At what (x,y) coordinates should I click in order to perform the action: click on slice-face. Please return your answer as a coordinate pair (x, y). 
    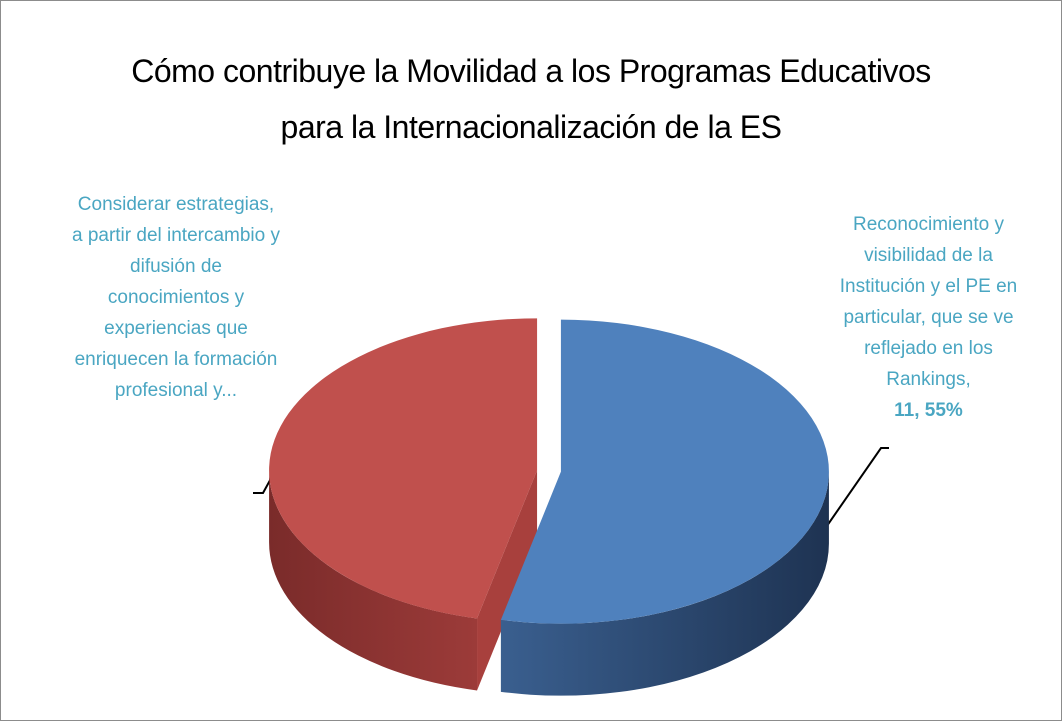
    Looking at the image, I should click on (507, 580).